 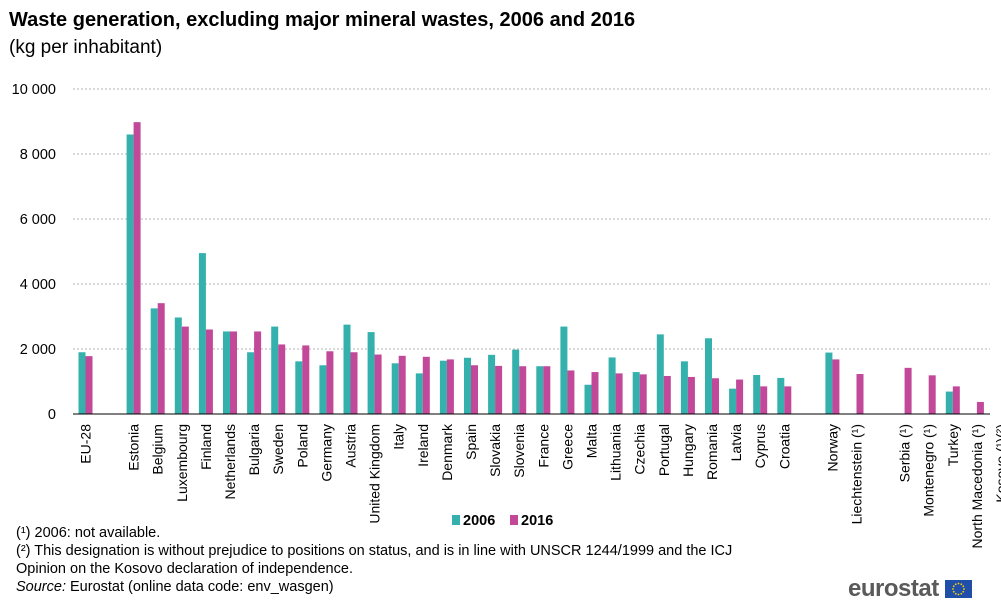 What do you see at coordinates (519, 451) in the screenshot?
I see `x-tick-label: Slovenia` at bounding box center [519, 451].